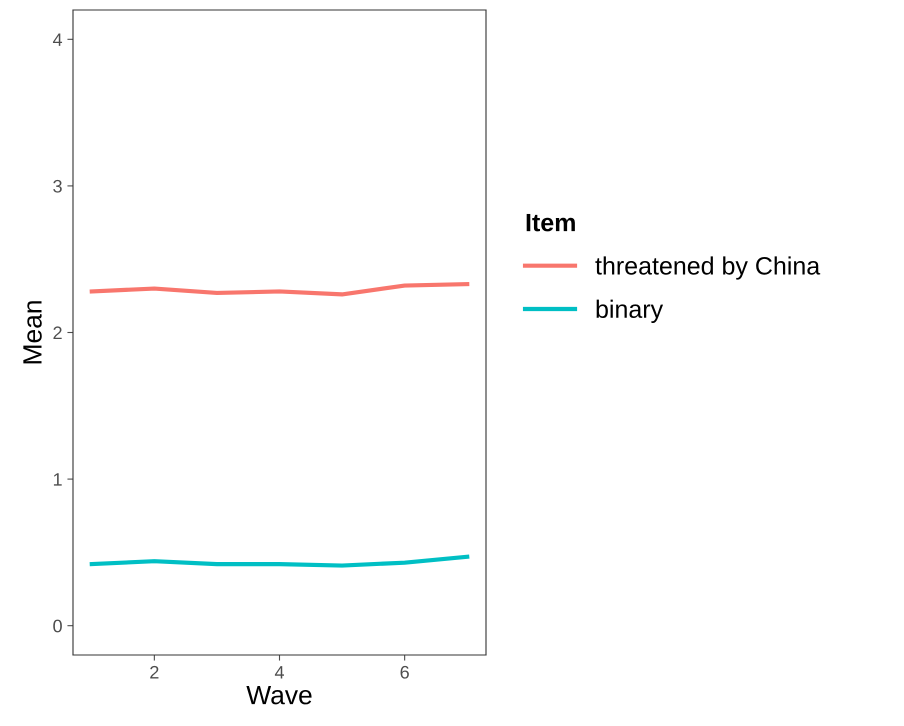 This screenshot has width=904, height=726. I want to click on legend-title: Item, so click(550, 223).